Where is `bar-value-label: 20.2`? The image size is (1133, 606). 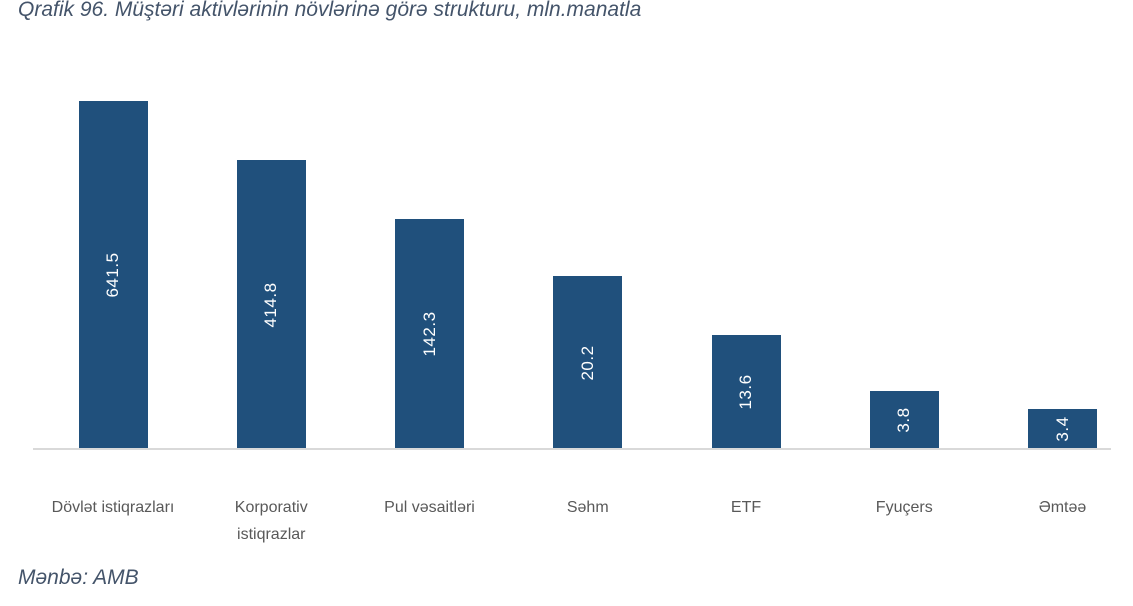
bar-value-label: 20.2 is located at coordinates (587, 362).